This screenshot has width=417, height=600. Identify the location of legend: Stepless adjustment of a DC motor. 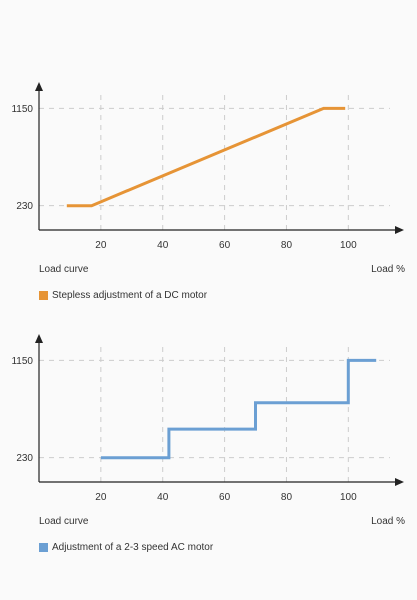
(123, 295).